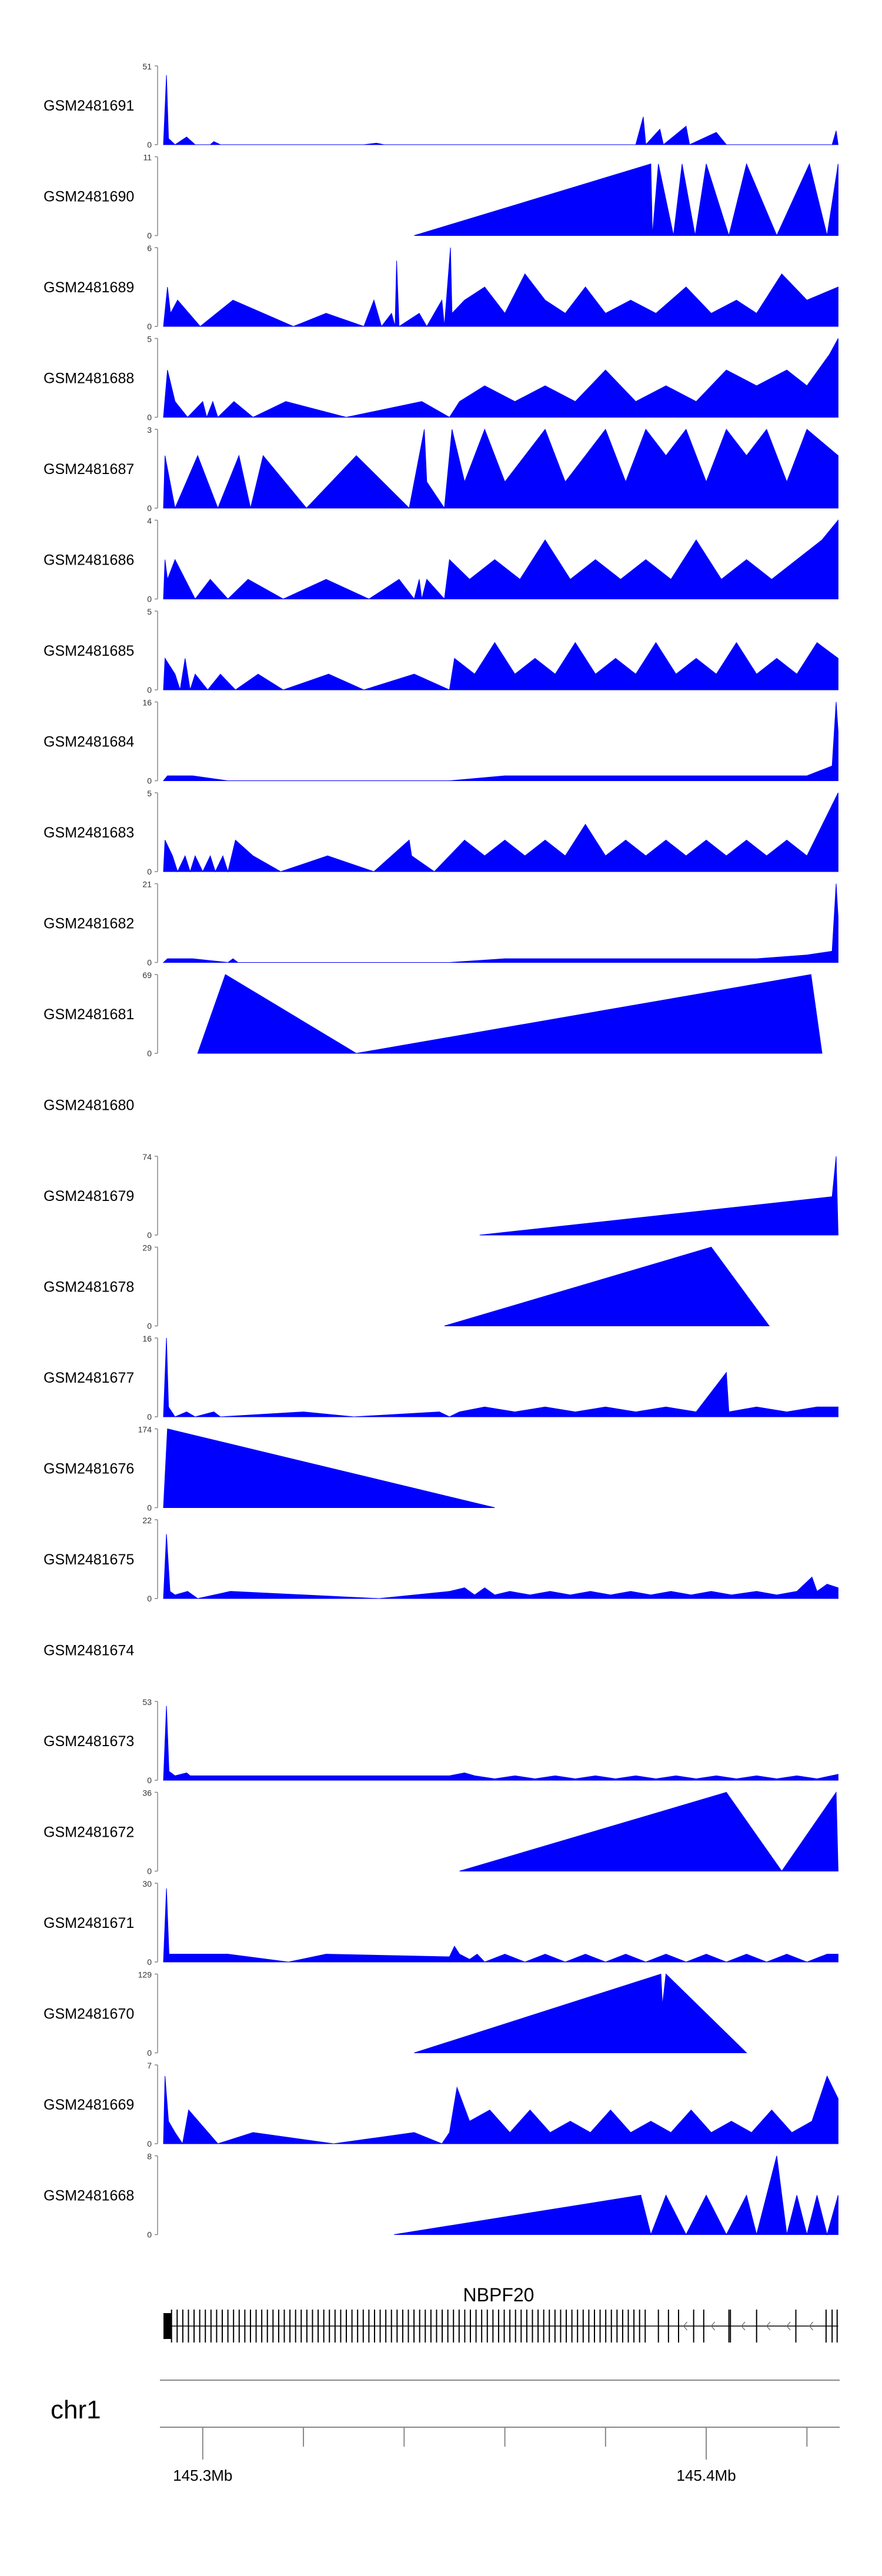 The height and width of the screenshot is (2576, 882). I want to click on track: GSM2481682 21 0, so click(441, 923).